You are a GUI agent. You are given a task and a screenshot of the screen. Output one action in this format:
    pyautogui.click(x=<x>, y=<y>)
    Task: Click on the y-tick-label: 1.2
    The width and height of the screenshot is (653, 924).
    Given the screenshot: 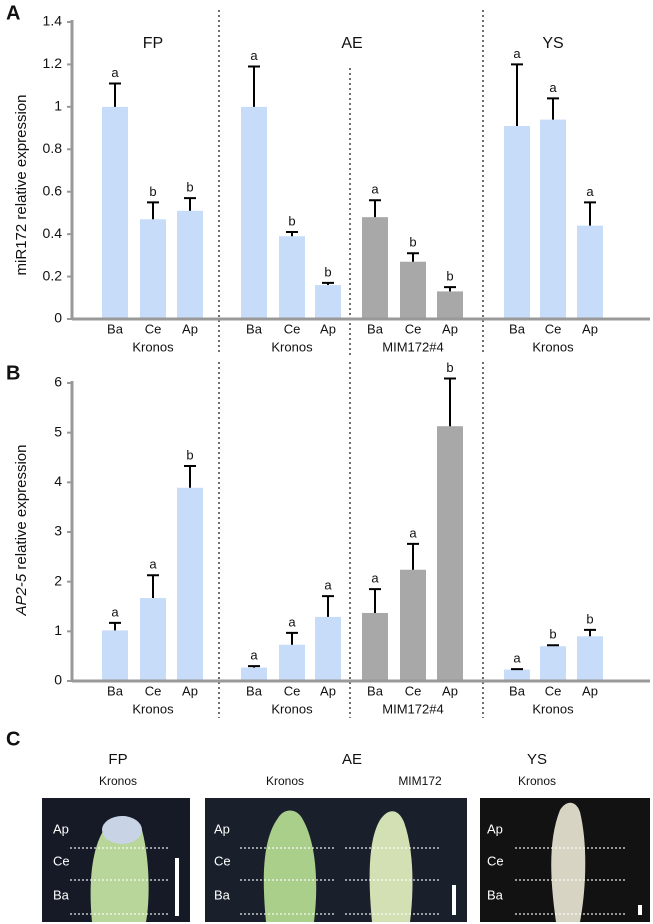 What is the action you would take?
    pyautogui.click(x=53, y=63)
    